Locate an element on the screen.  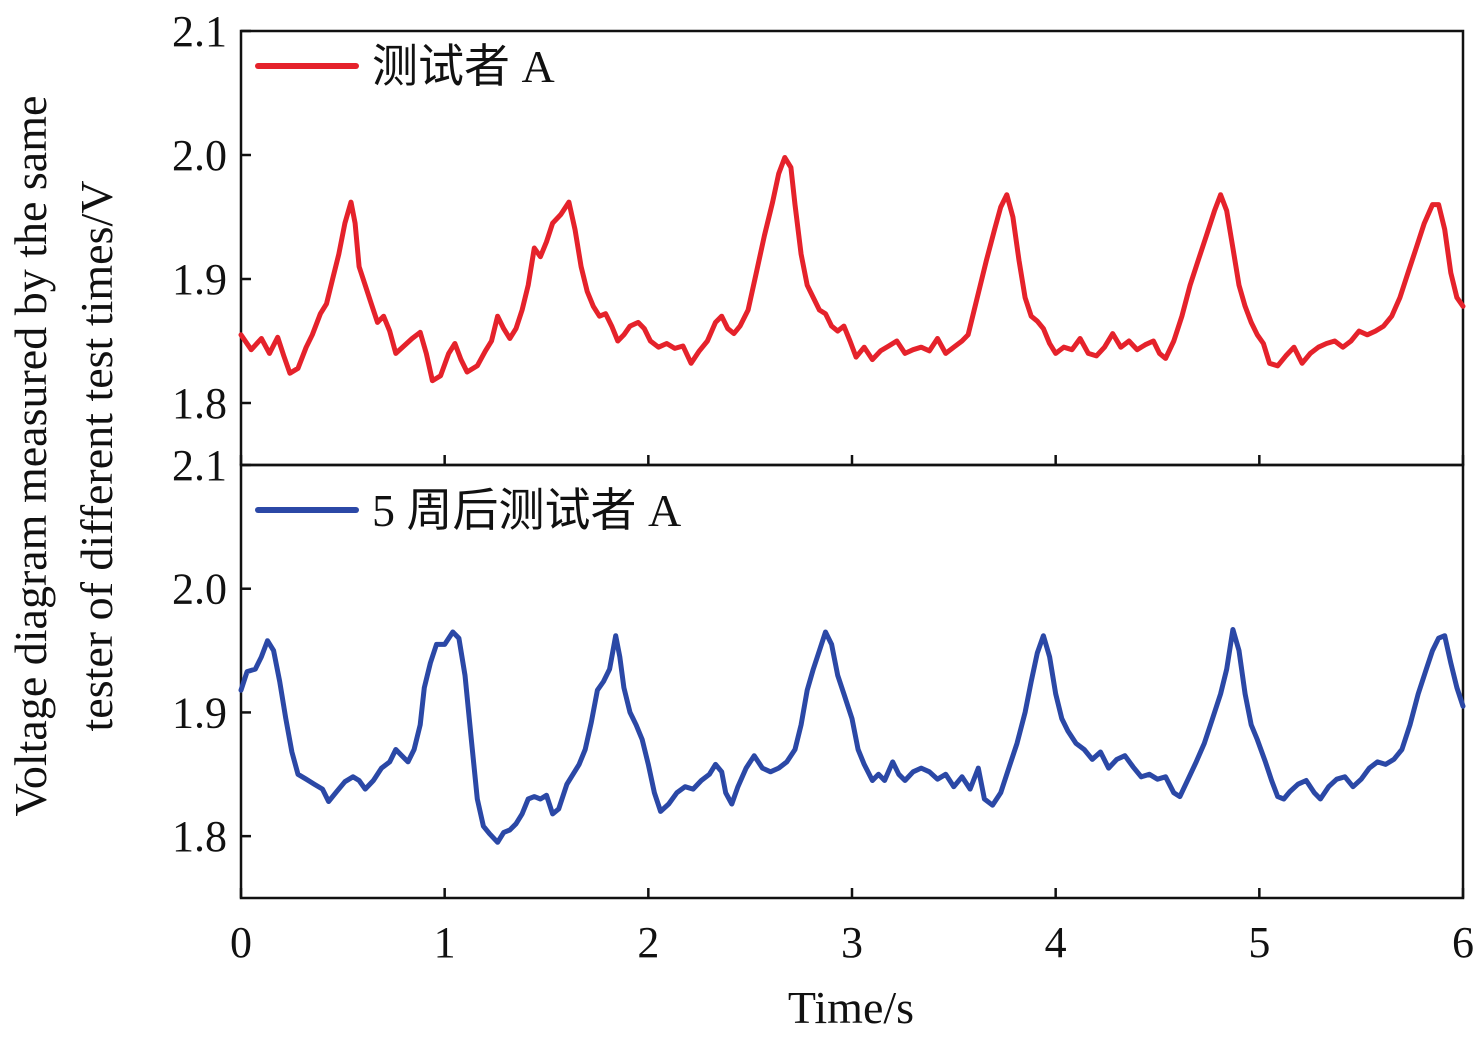
x-tick-label: 1 is located at coordinates (445, 942).